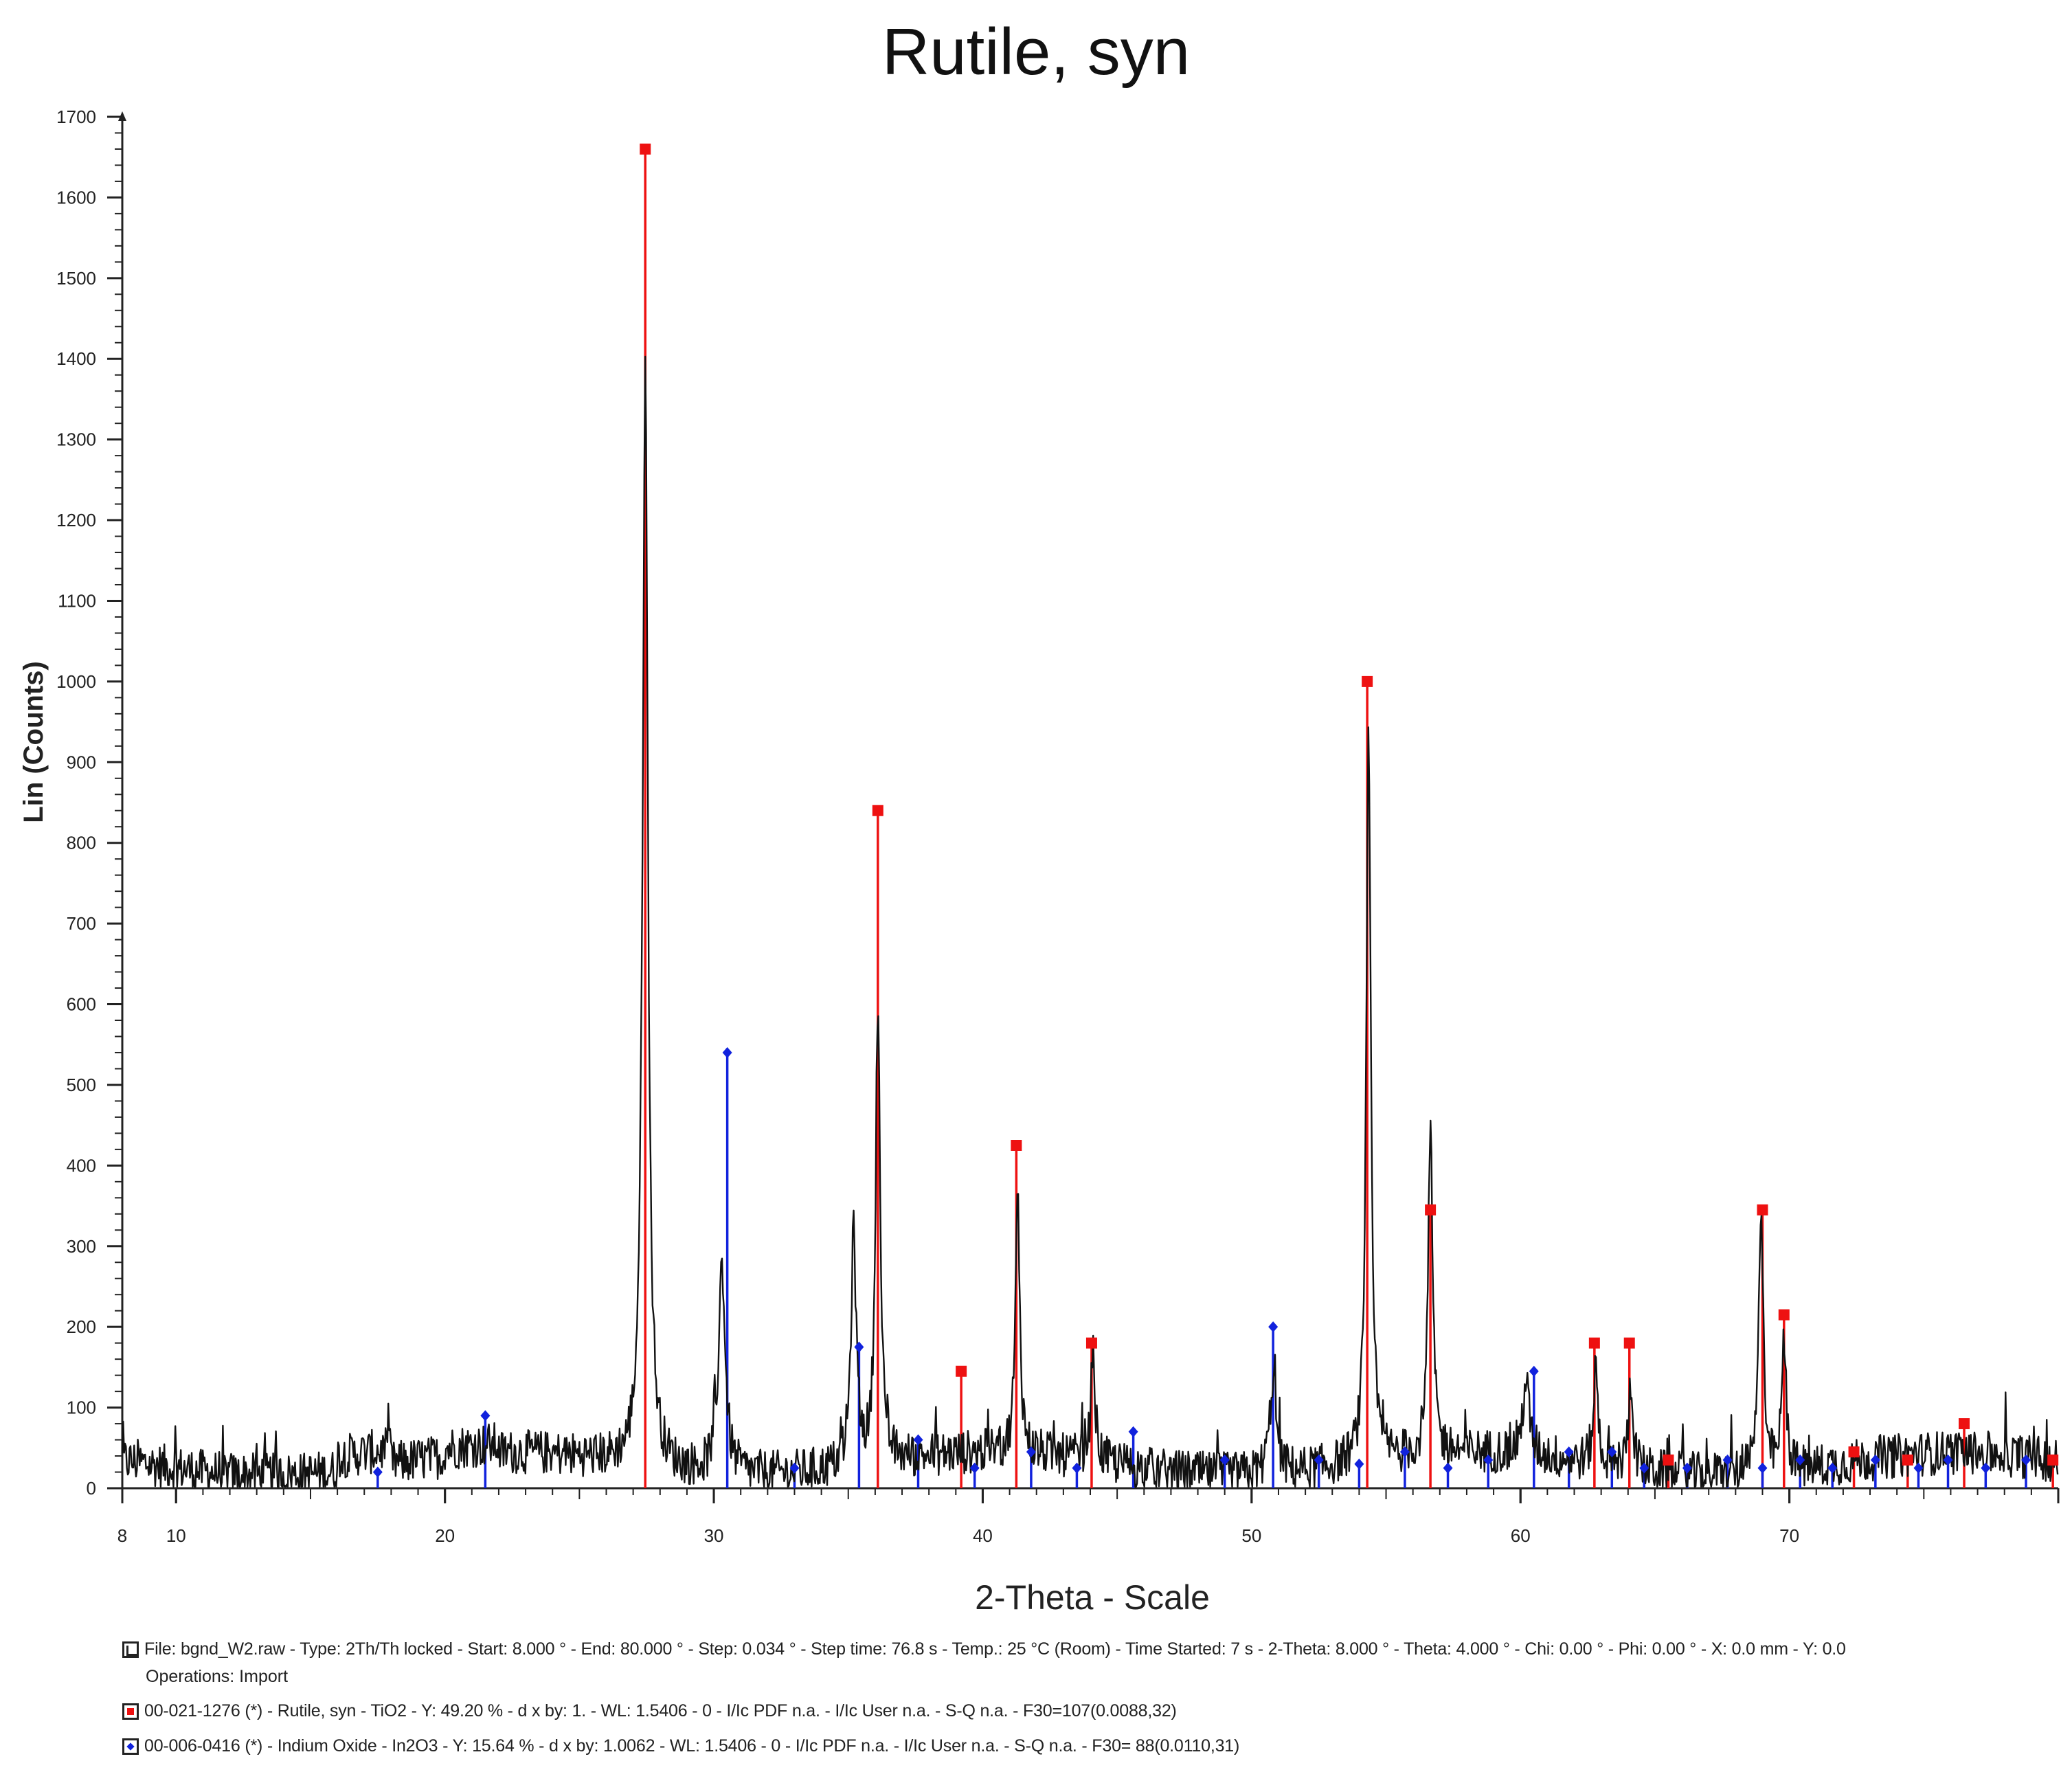  I want to click on x-tick-label: 10, so click(176, 1535).